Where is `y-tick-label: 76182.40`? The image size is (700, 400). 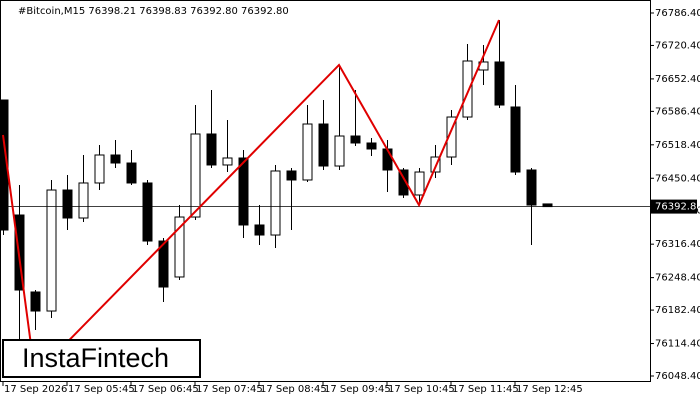
y-tick-label: 76182.40 is located at coordinates (677, 310).